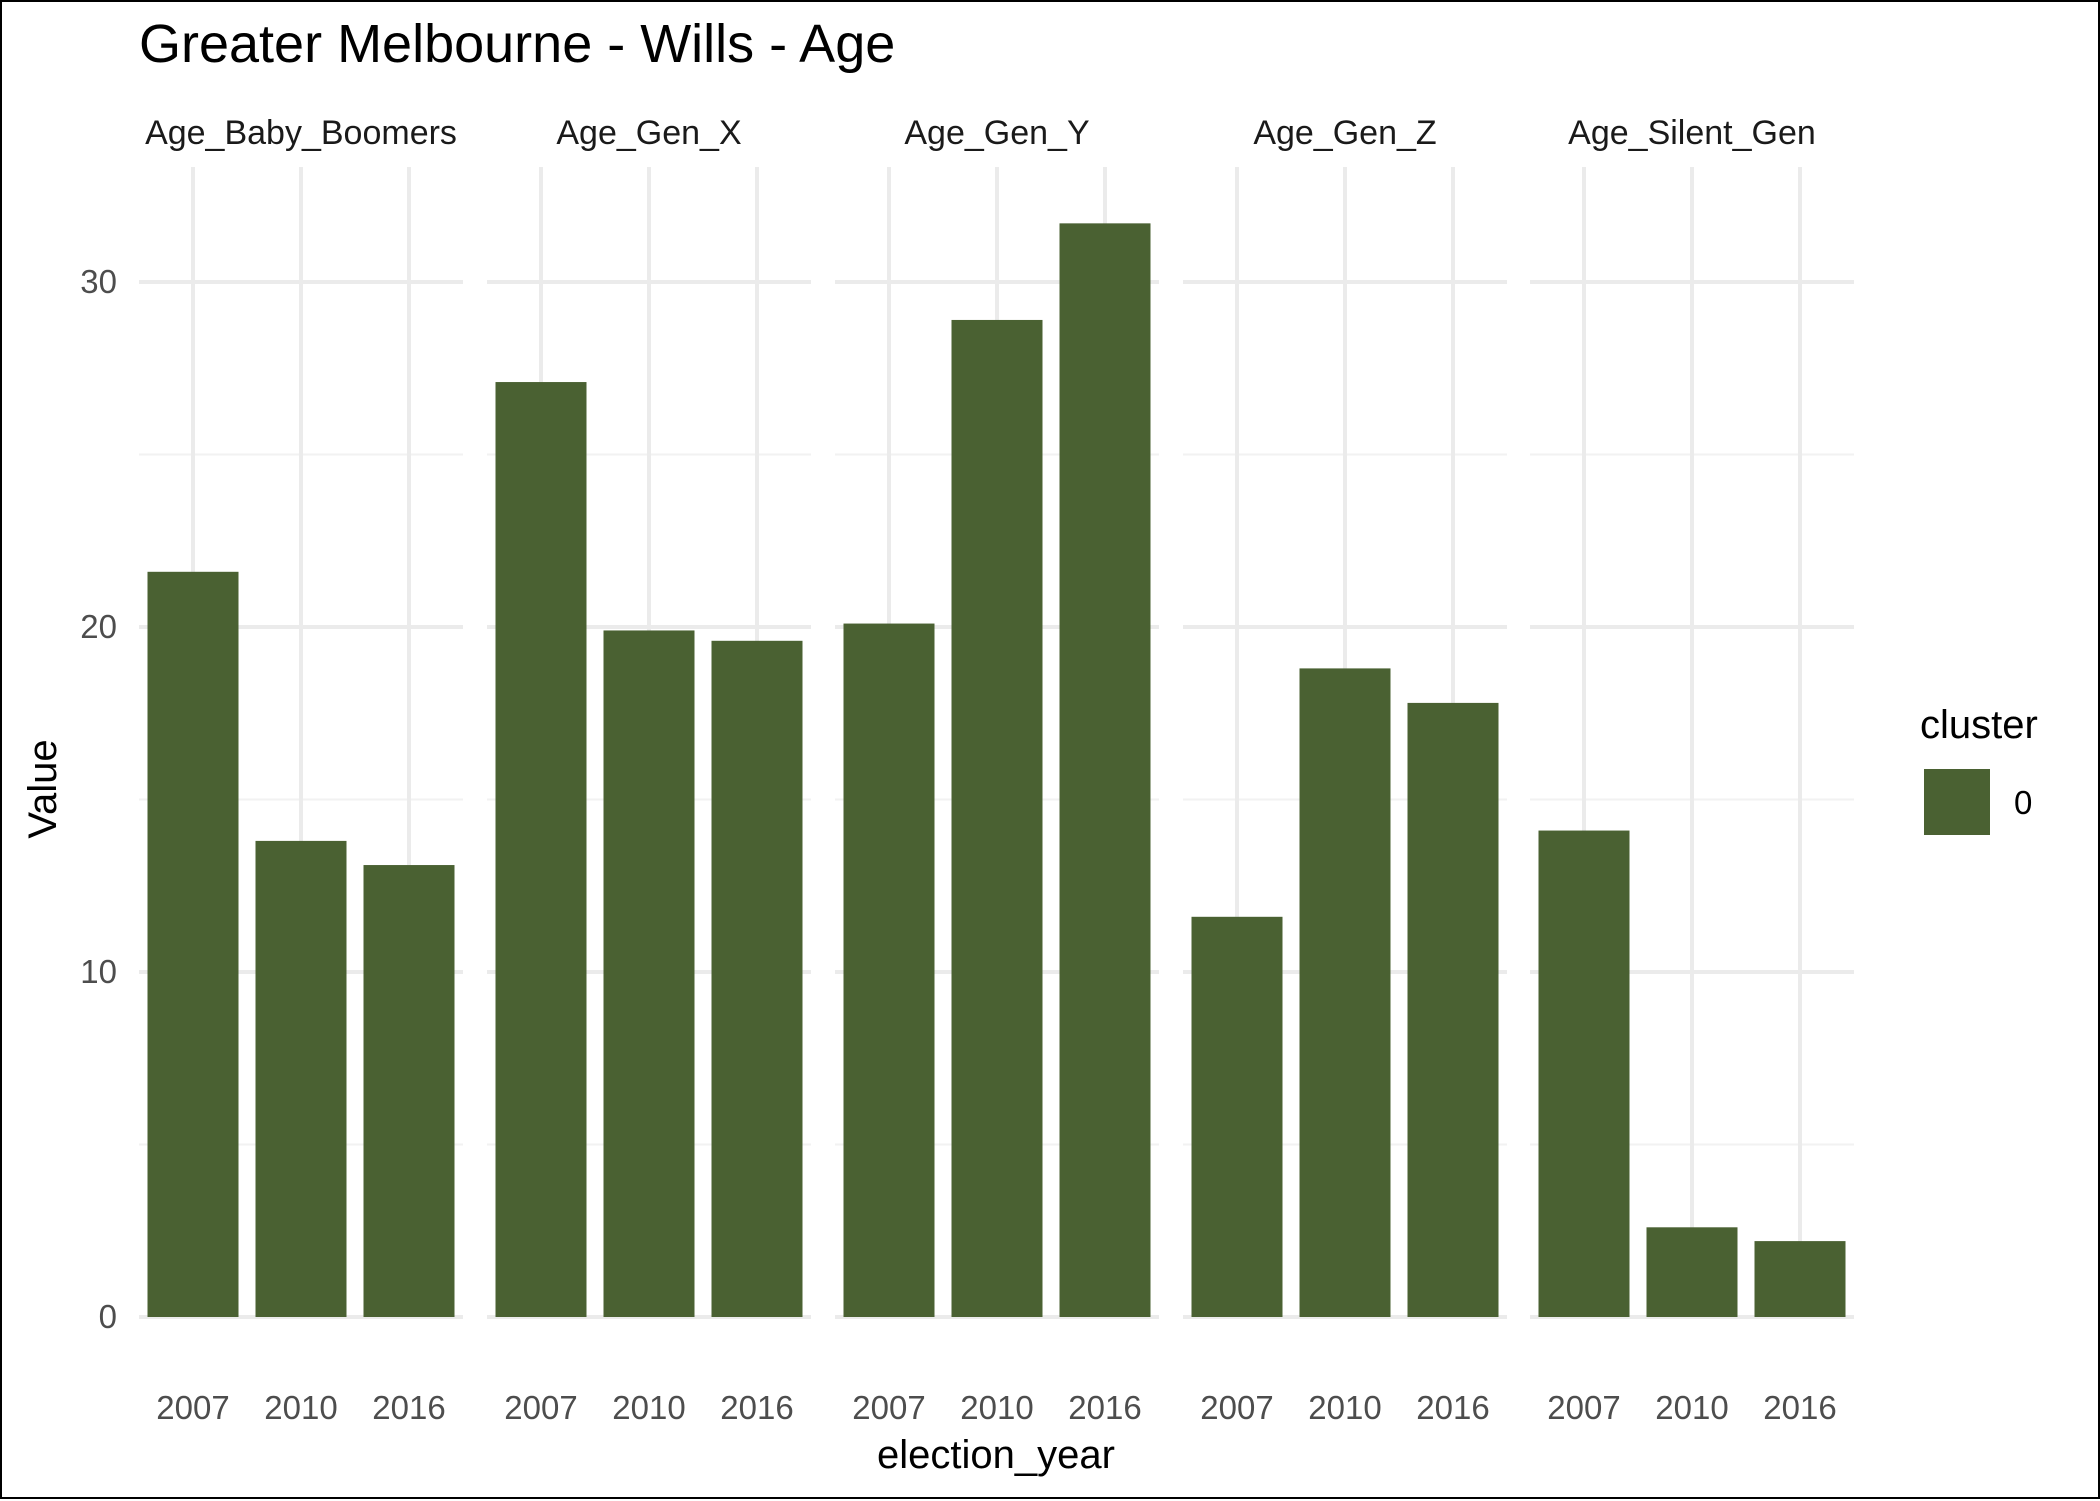 This screenshot has height=1501, width=2100. What do you see at coordinates (1979, 725) in the screenshot?
I see `legend-title: cluster` at bounding box center [1979, 725].